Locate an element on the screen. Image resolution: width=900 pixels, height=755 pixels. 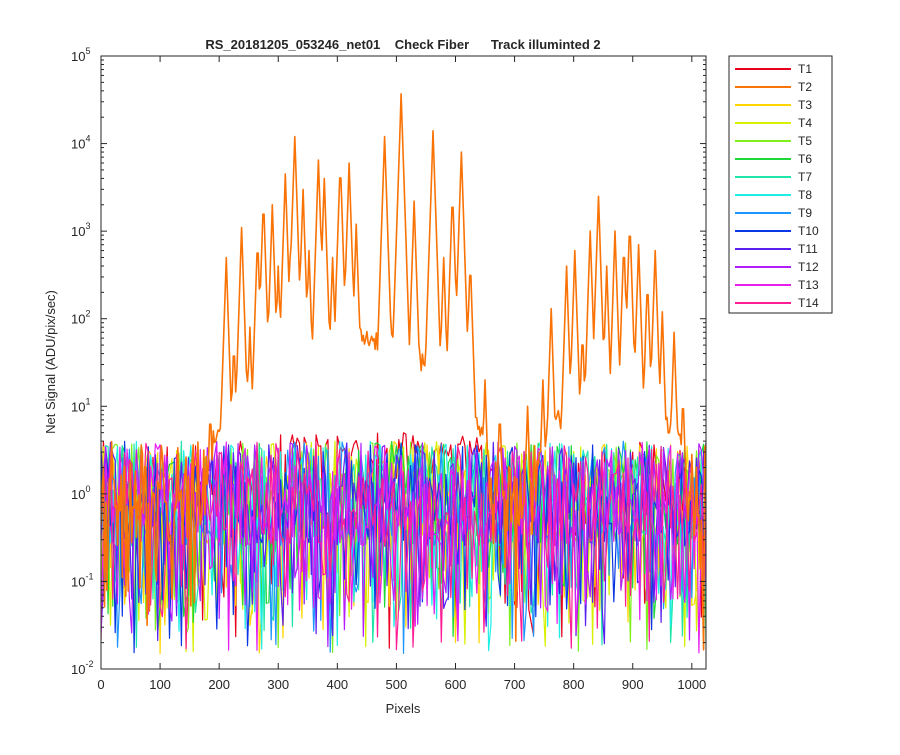
legend: T1 T2 T3 T4 T5 T6 T7 T8 T9 T10 T11 T12 T13 T14 is located at coordinates (780, 184).